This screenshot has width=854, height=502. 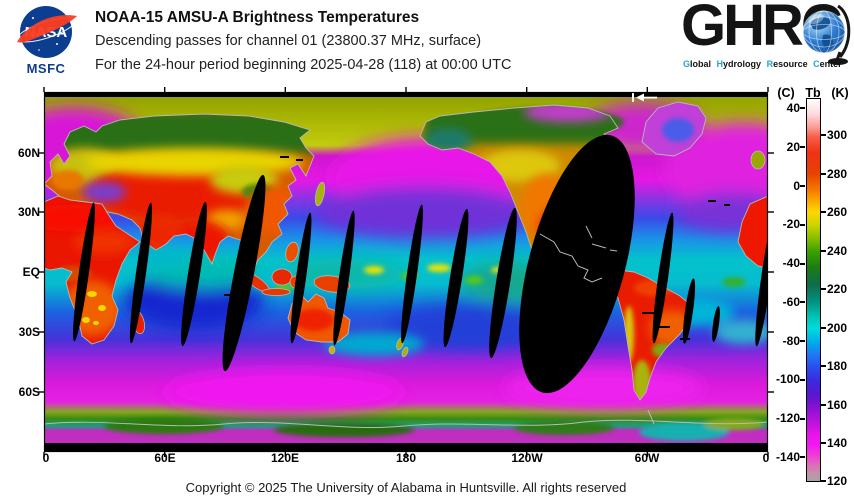 What do you see at coordinates (791, 302) in the screenshot?
I see `c-tick: -60` at bounding box center [791, 302].